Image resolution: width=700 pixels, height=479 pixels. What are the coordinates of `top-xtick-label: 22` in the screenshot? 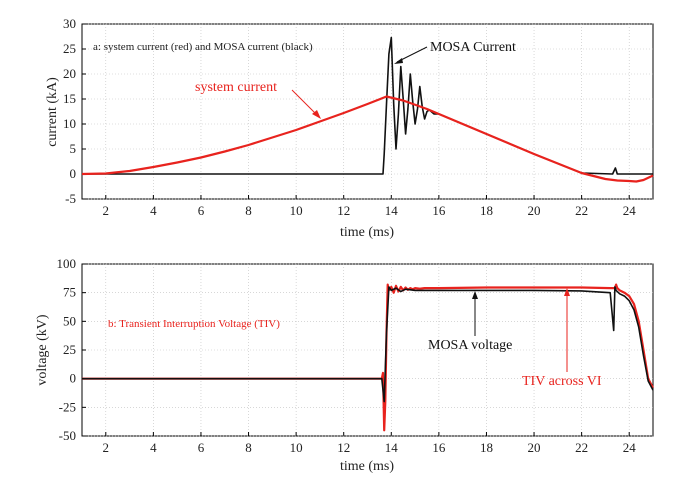 It's located at (581, 210).